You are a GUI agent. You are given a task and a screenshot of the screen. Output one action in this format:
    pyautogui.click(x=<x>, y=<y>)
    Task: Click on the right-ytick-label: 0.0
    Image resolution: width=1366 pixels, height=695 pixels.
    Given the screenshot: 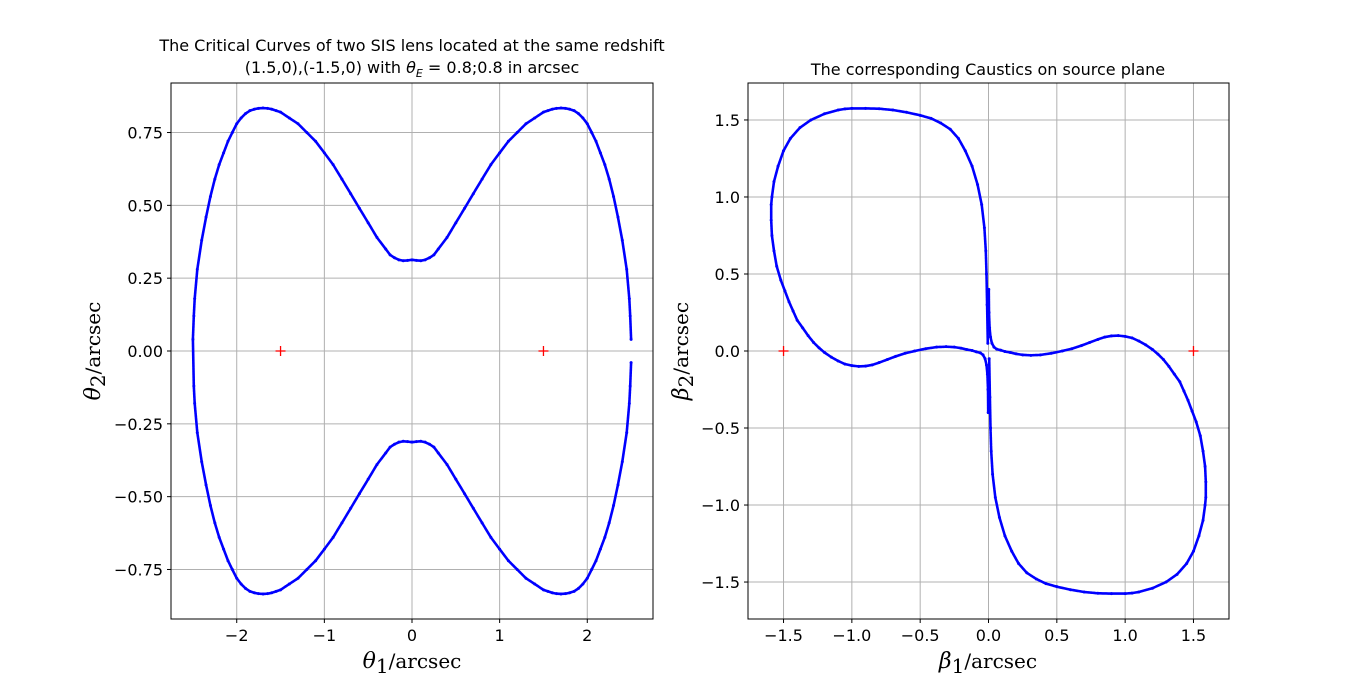 What is the action you would take?
    pyautogui.click(x=727, y=351)
    